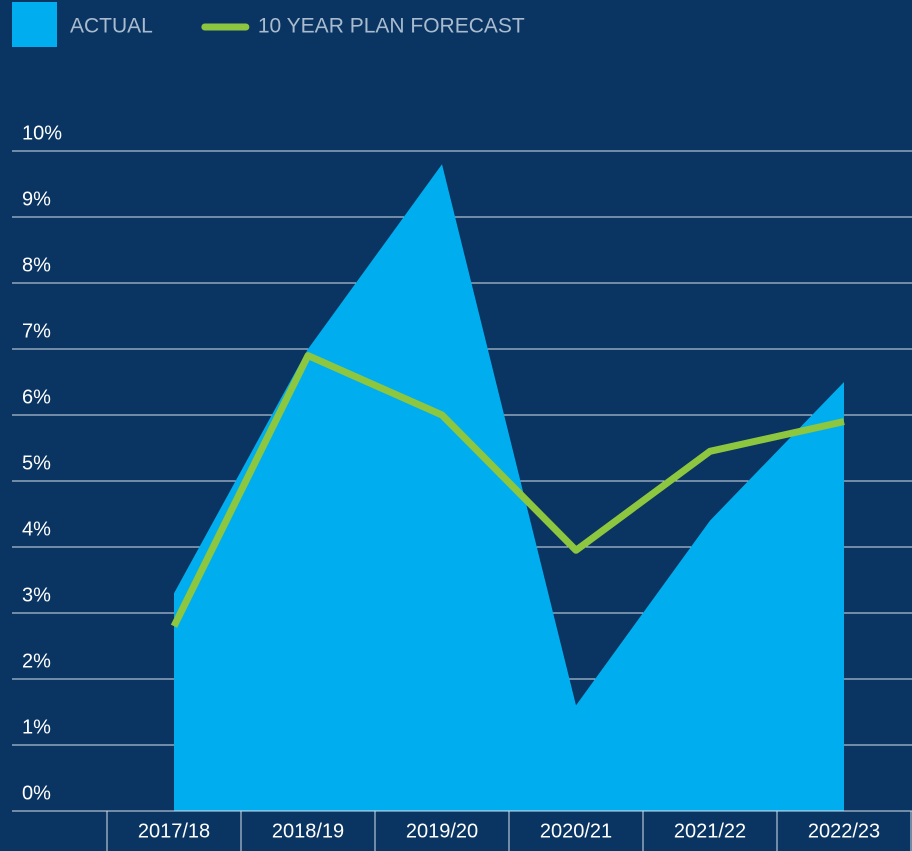 This screenshot has width=912, height=851. What do you see at coordinates (42, 133) in the screenshot?
I see `y-tick-label: 10%` at bounding box center [42, 133].